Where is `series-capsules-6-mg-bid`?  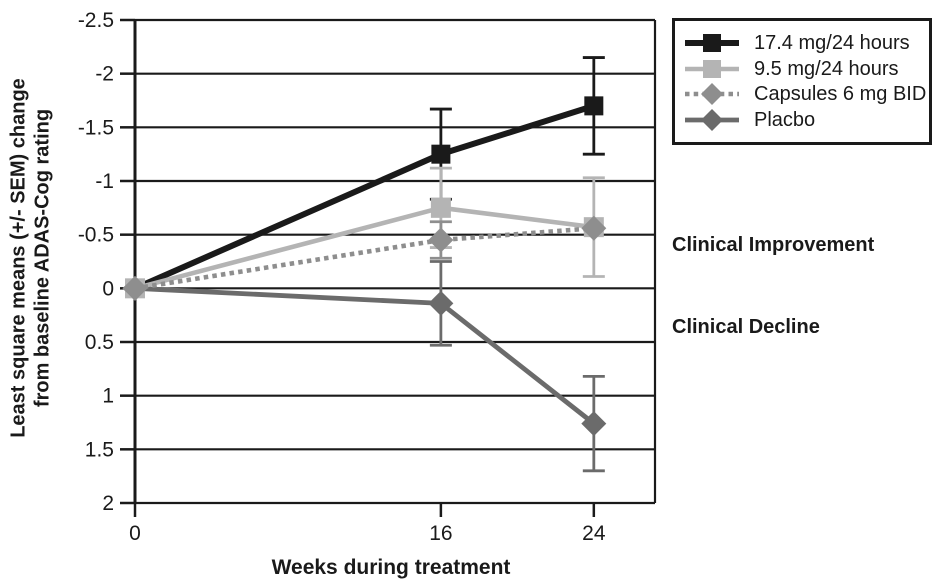
series-capsules-6-mg-bid is located at coordinates (364, 258).